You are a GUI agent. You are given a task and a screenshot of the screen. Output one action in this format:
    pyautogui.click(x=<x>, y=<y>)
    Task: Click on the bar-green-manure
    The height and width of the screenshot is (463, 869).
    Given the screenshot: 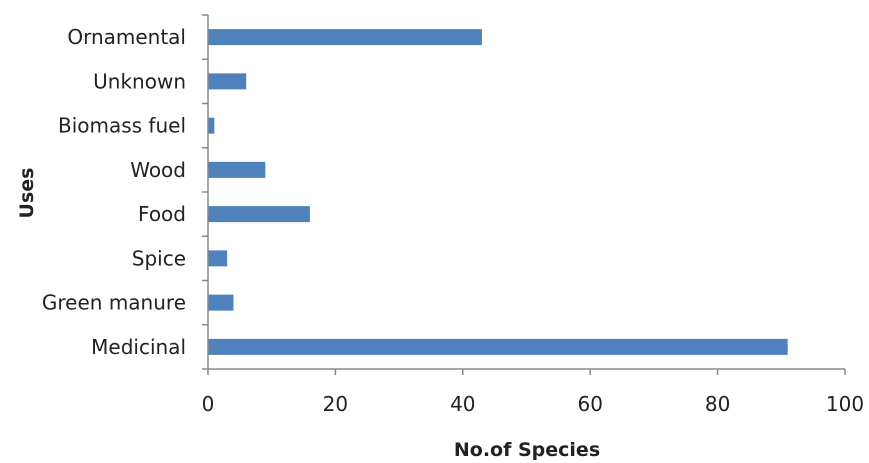 What is the action you would take?
    pyautogui.click(x=221, y=302)
    